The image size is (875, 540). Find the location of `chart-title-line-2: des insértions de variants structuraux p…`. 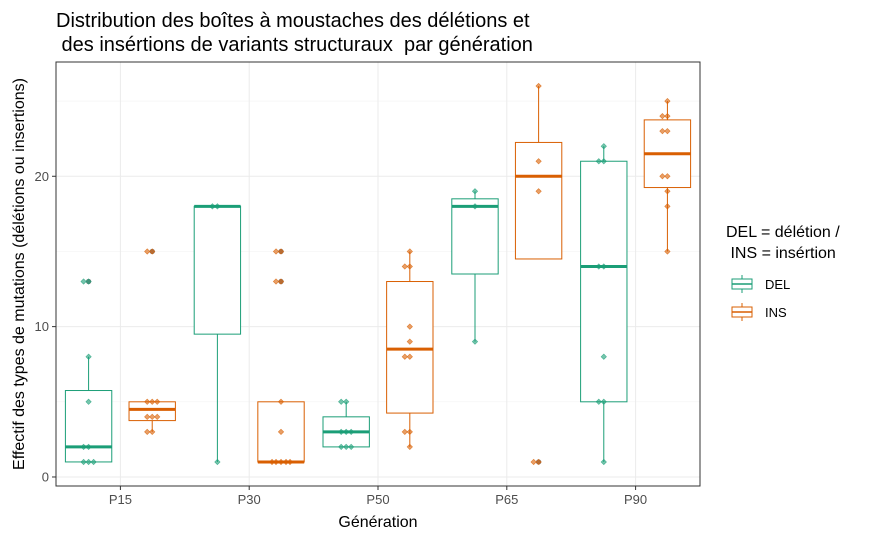

chart-title-line-2: des insértions de variants structuraux p… is located at coordinates (294, 45).